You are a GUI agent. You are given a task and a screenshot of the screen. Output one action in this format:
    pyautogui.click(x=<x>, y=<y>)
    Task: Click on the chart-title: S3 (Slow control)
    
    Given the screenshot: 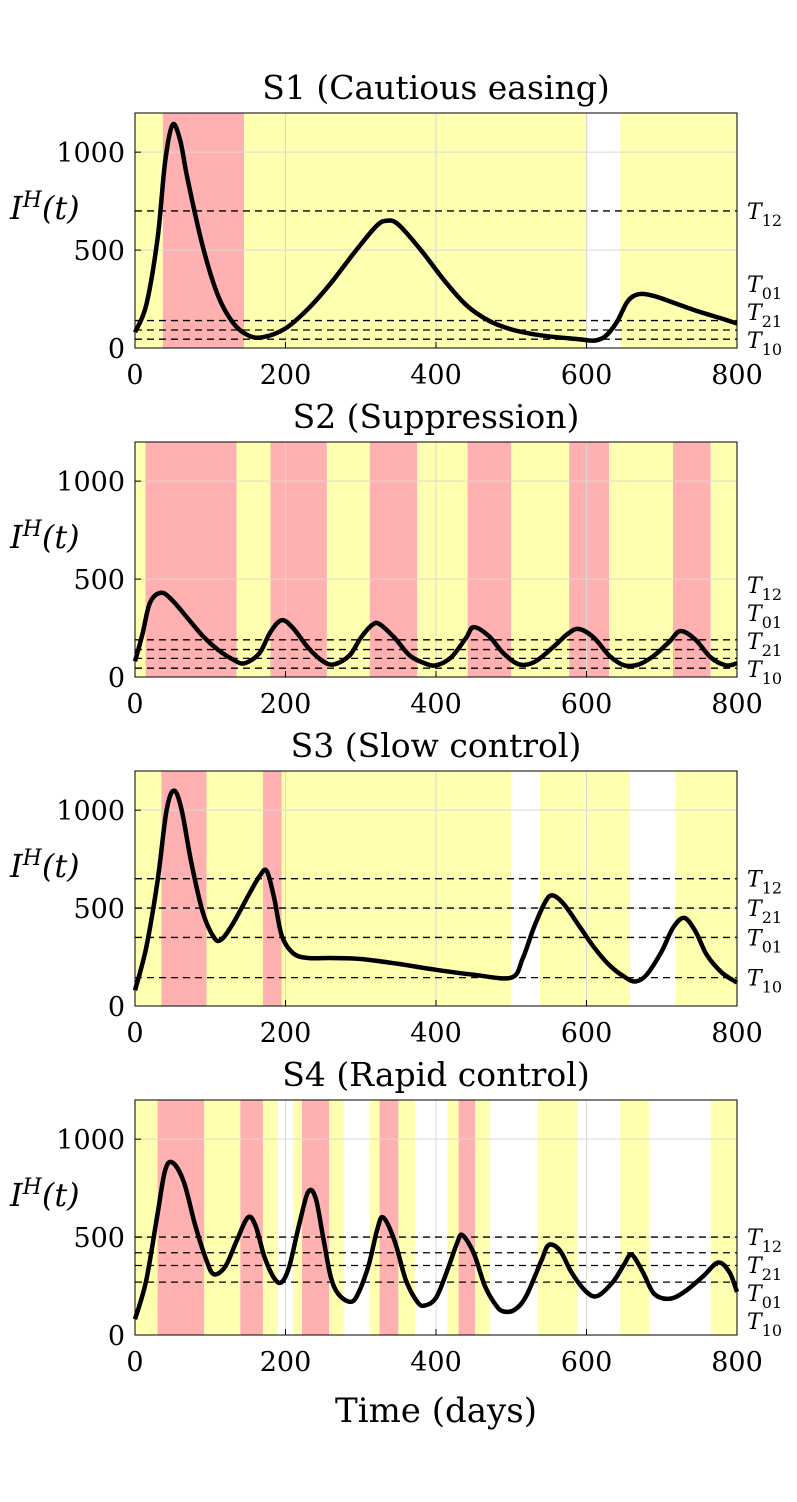 What is the action you would take?
    pyautogui.click(x=436, y=745)
    